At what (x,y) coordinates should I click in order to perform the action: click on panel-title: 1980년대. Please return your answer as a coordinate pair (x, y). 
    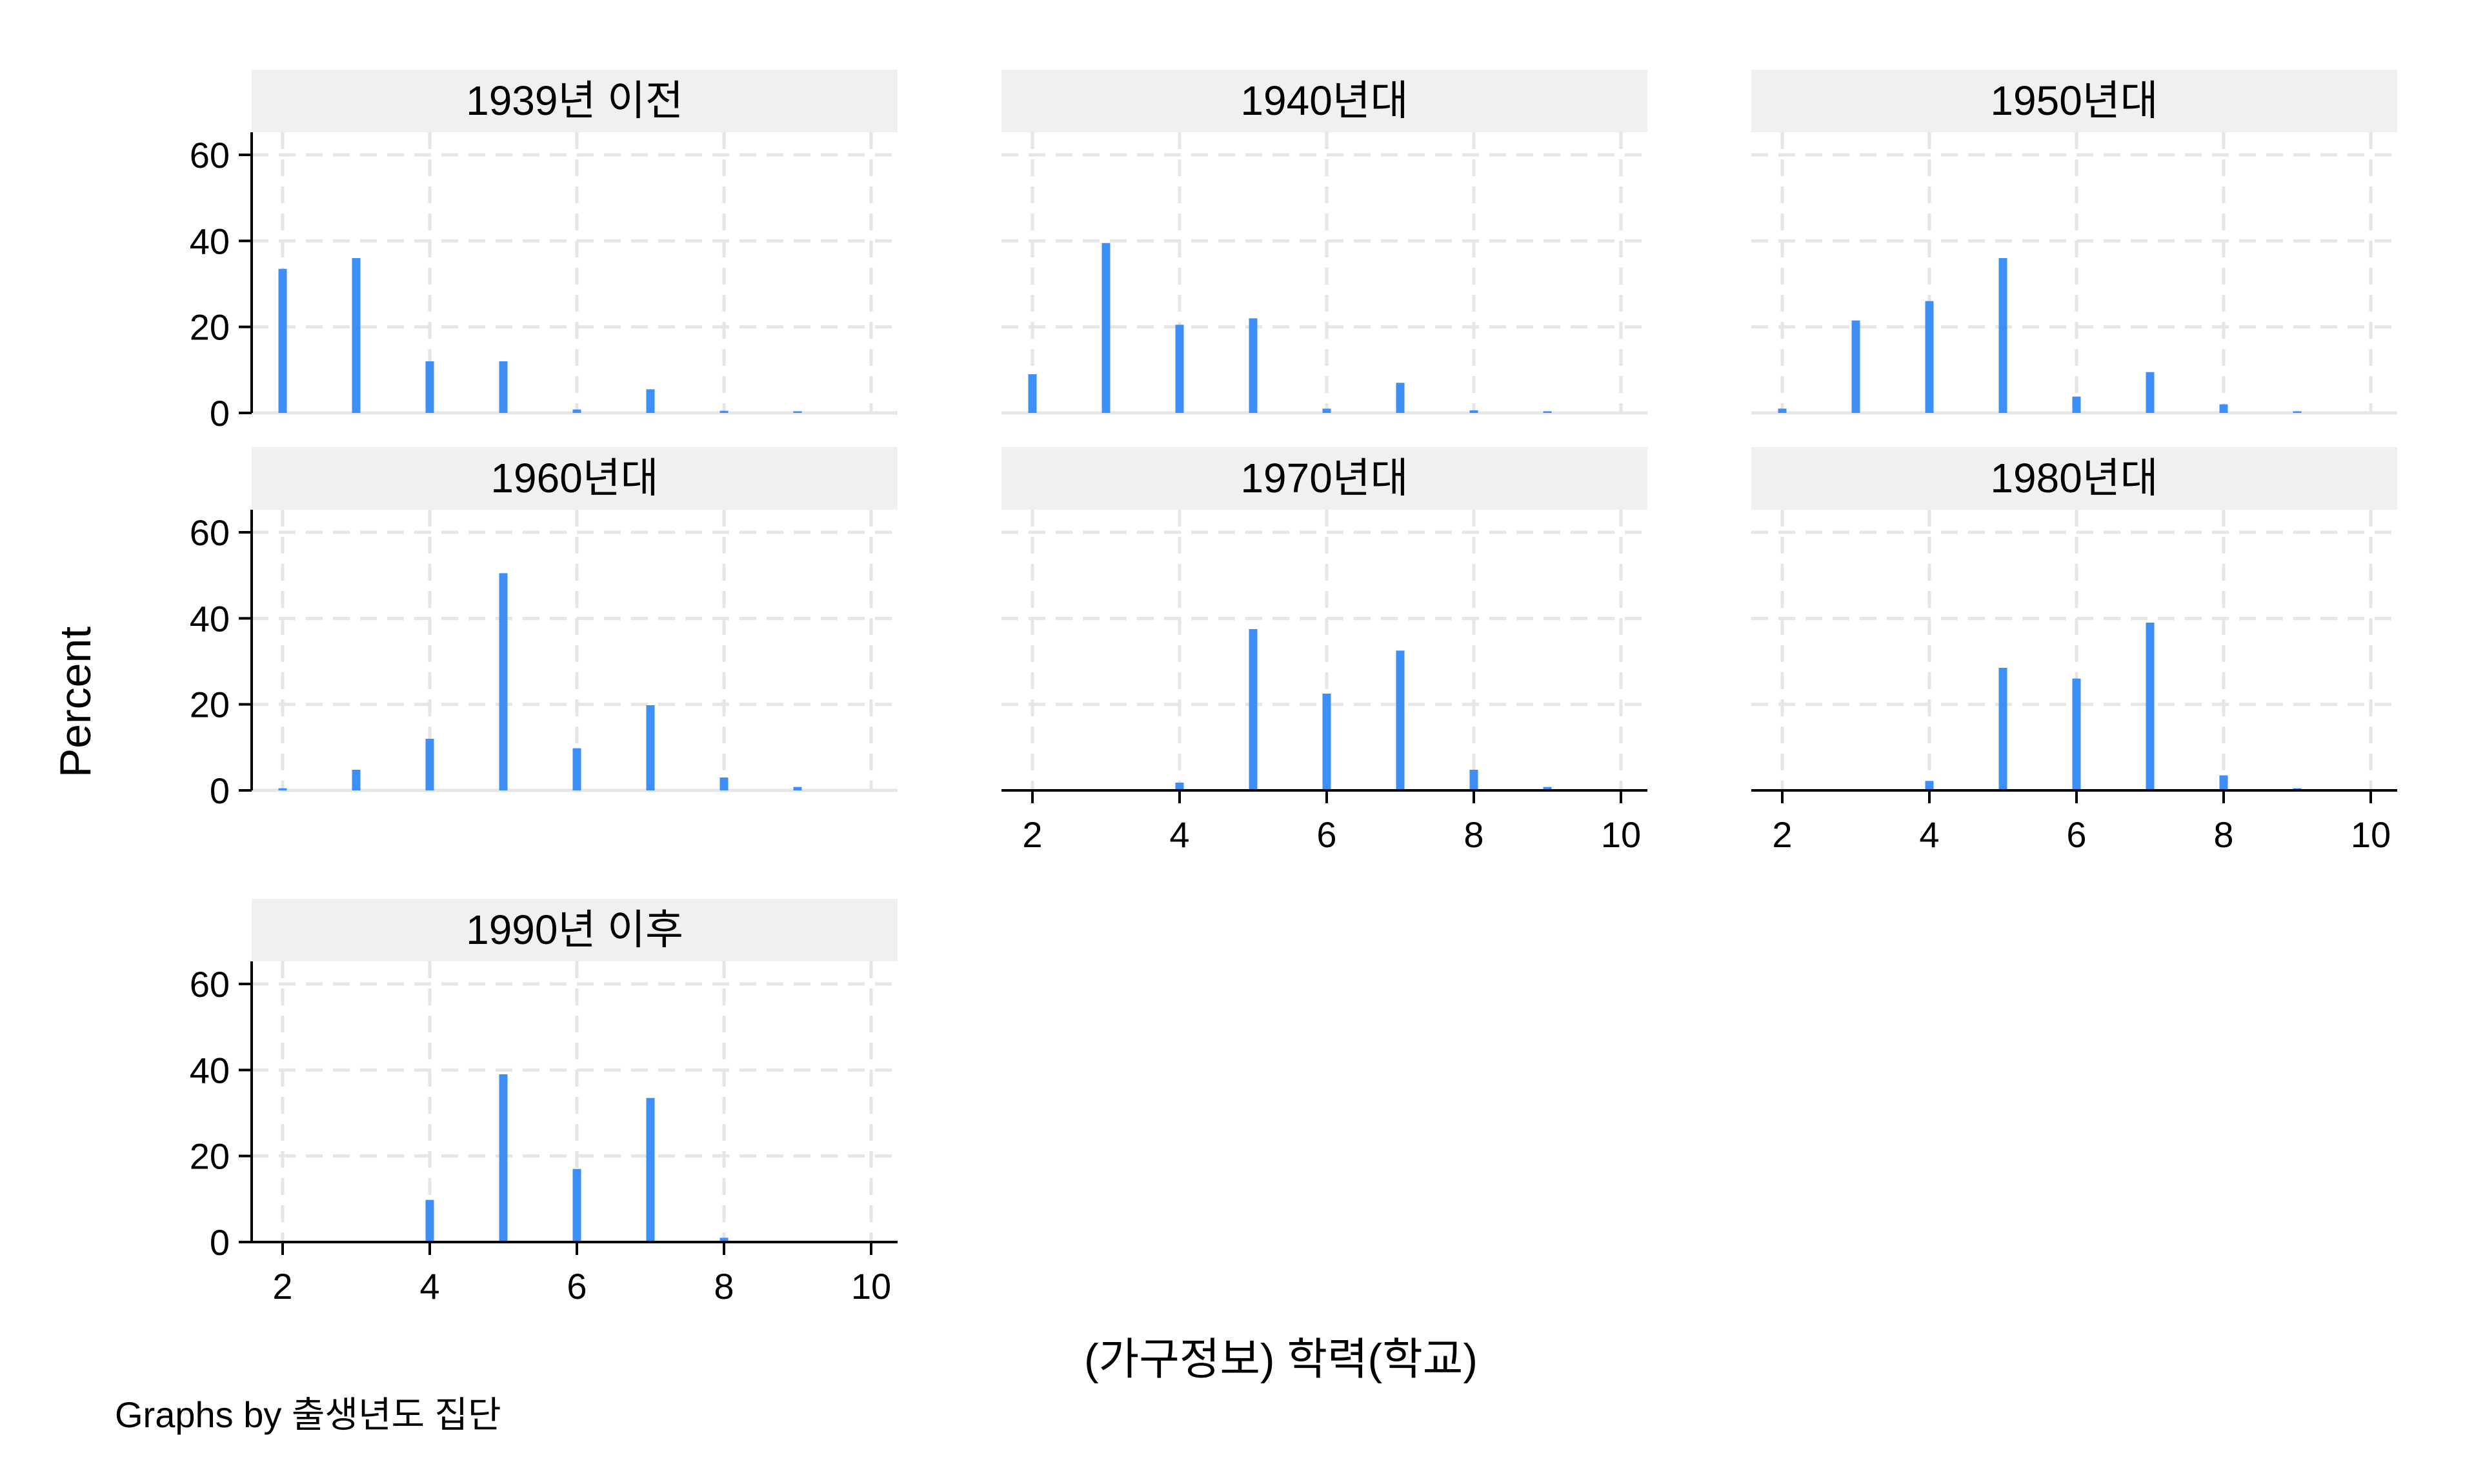
    Looking at the image, I should click on (2074, 478).